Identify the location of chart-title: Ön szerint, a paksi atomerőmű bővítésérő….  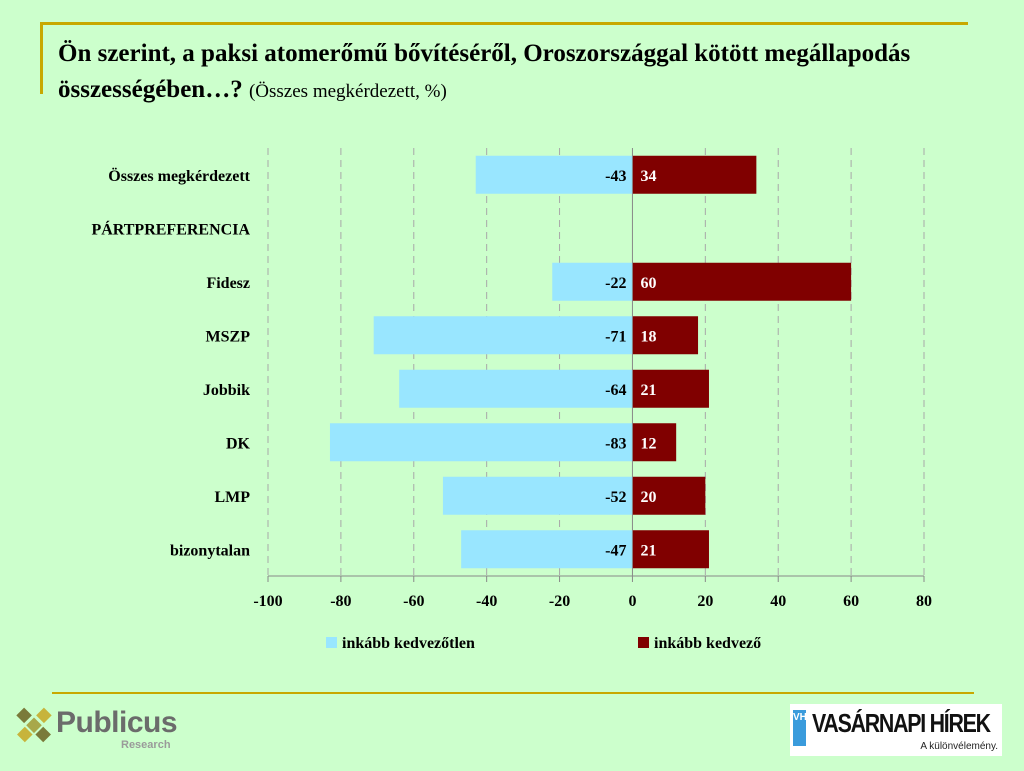
(508, 73).